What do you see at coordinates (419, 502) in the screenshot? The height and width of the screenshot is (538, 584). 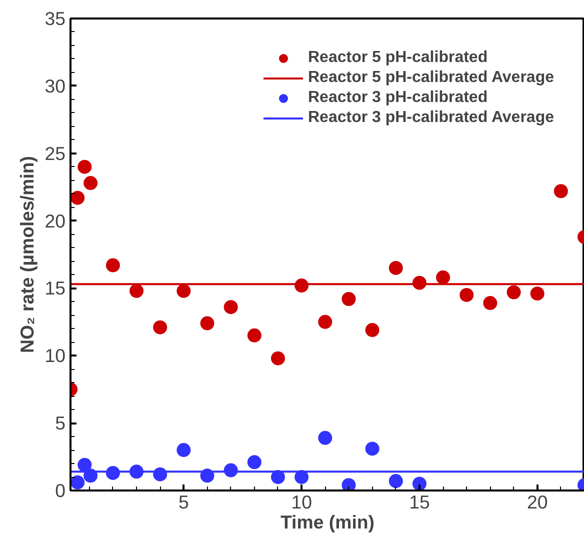 I see `x-tick-label: 15` at bounding box center [419, 502].